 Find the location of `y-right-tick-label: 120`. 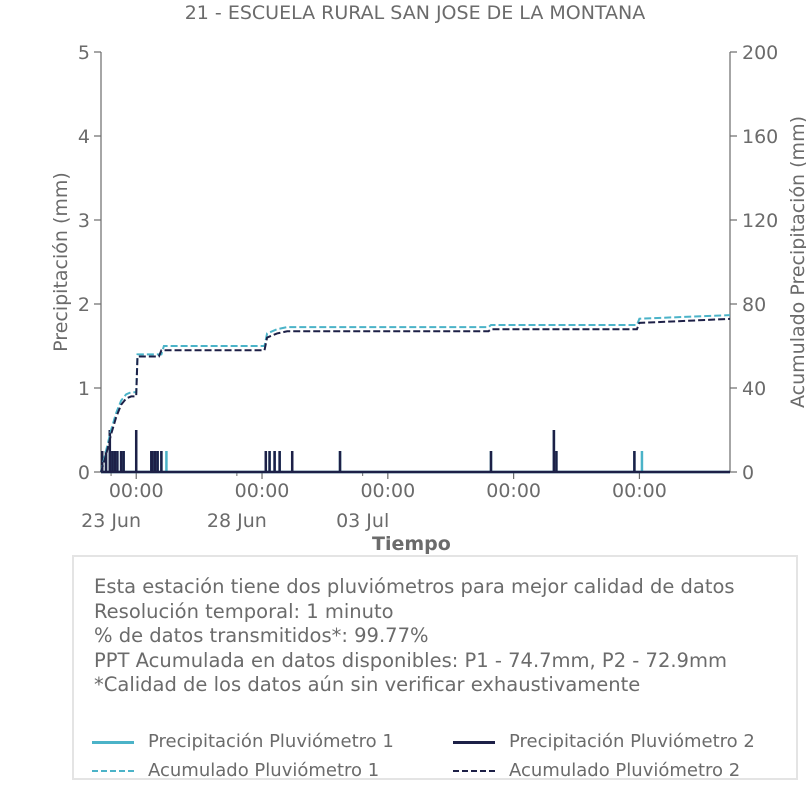

y-right-tick-label: 120 is located at coordinates (760, 221).